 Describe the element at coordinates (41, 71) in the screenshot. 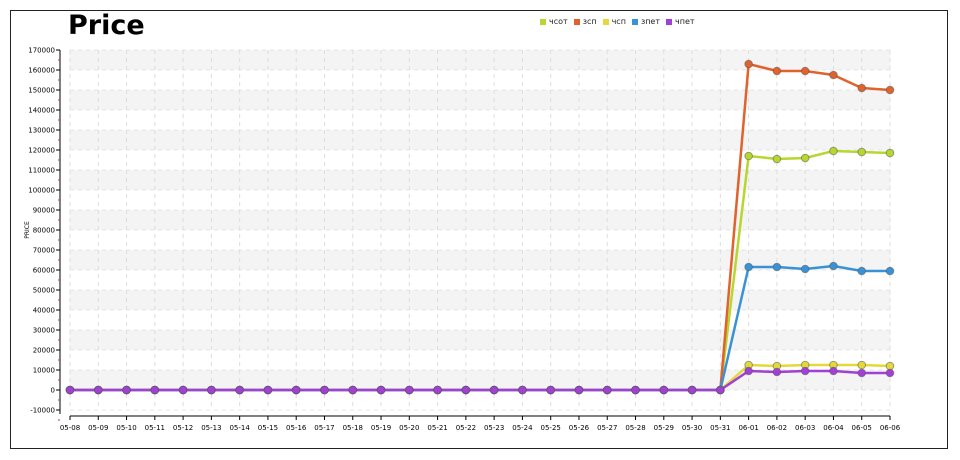

I see `y-tick-label: 160000` at that location.